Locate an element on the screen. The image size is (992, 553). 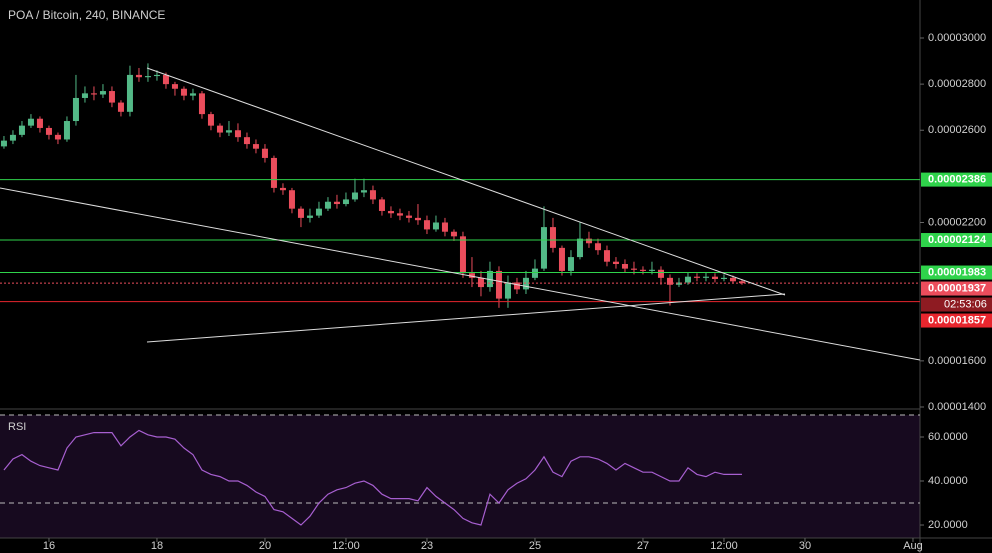
y-tick-label: 40.0000 is located at coordinates (948, 481).